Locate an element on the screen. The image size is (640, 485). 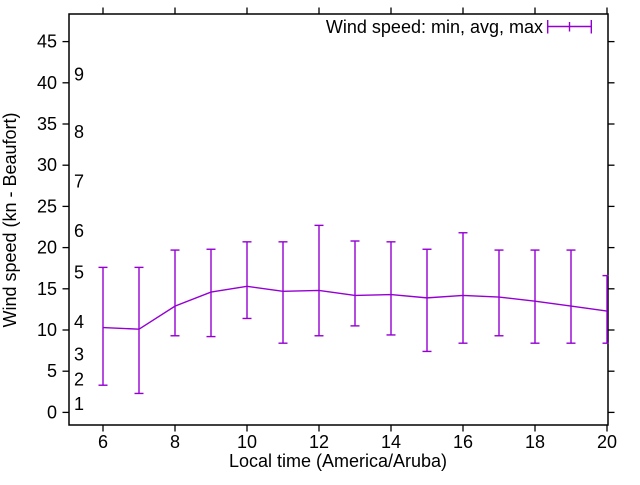
x-tick-label: 10 is located at coordinates (247, 442).